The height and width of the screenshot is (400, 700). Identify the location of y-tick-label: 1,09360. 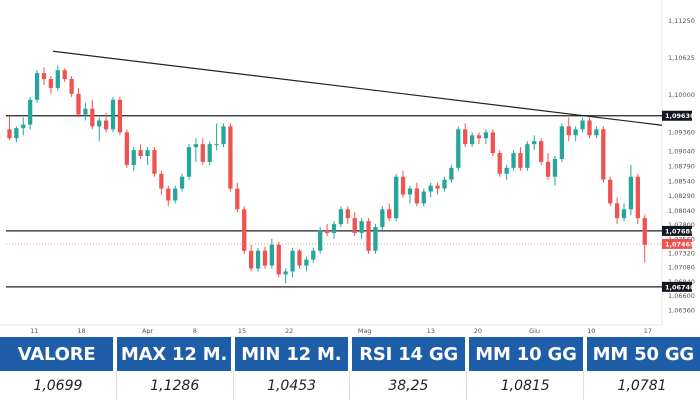
(681, 133).